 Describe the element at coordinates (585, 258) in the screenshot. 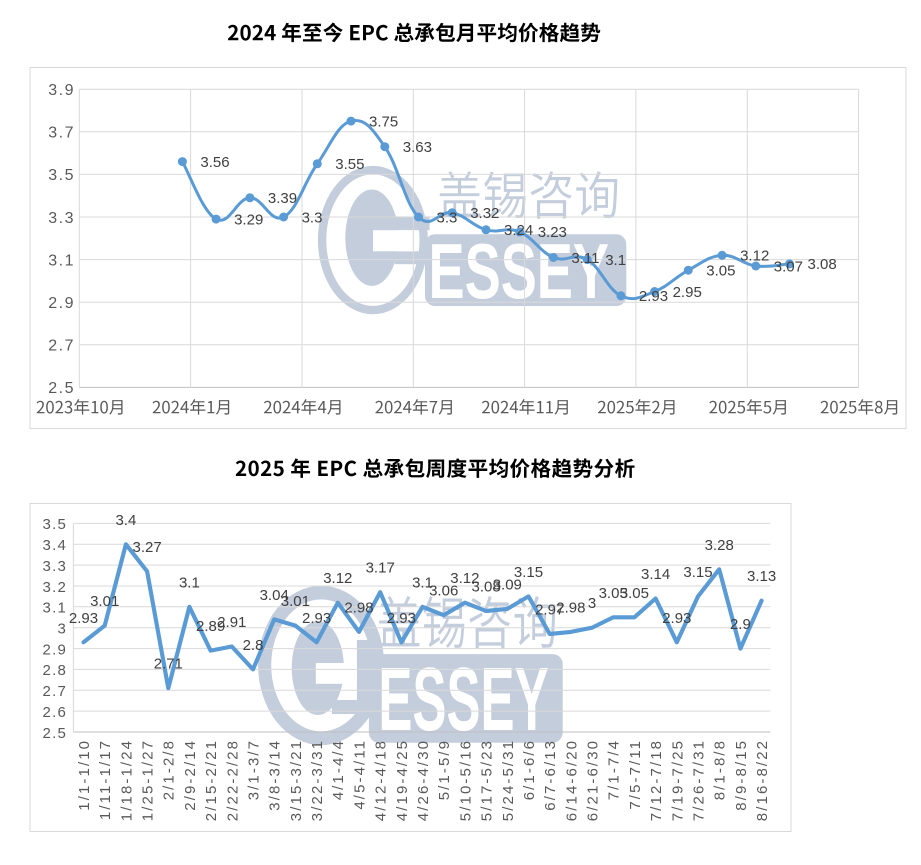

I see `svg-text: 3.11` at that location.